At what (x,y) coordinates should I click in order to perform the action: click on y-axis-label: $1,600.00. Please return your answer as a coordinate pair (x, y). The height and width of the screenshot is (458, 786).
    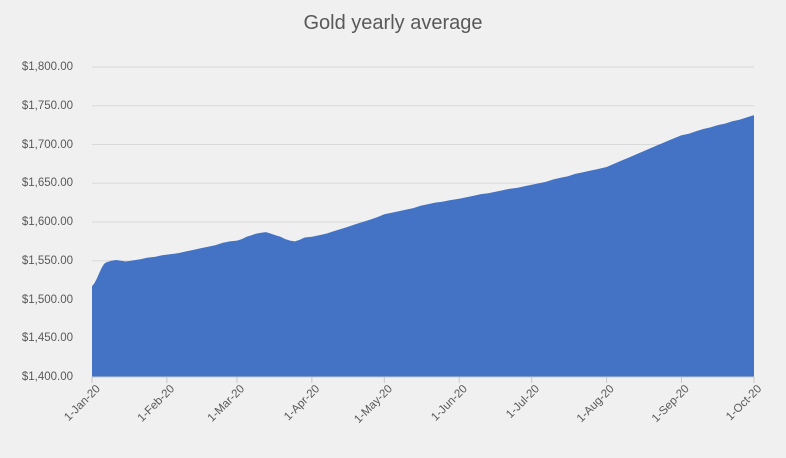
    Looking at the image, I should click on (47, 222).